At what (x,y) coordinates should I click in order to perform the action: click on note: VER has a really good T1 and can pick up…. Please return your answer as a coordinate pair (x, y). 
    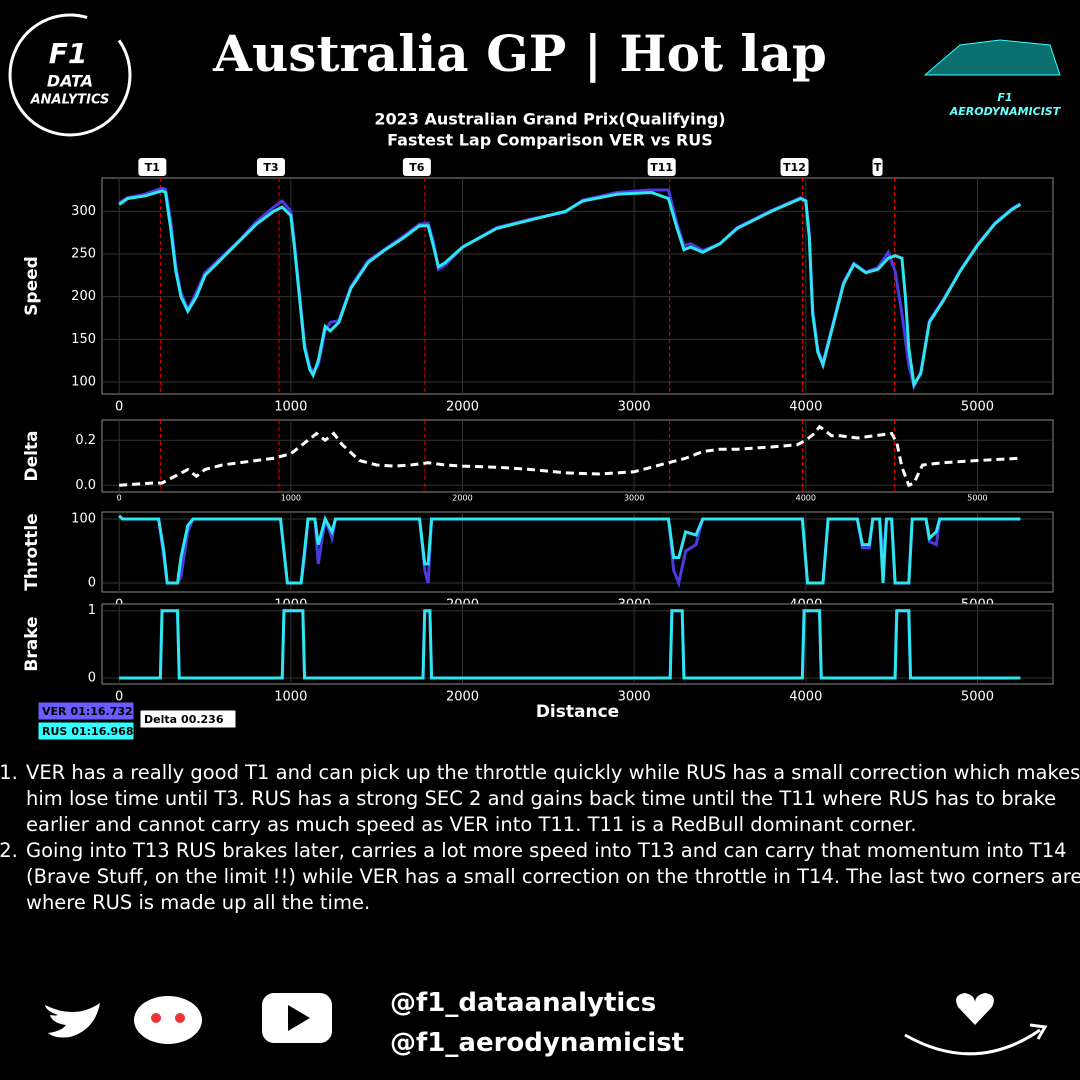
    Looking at the image, I should click on (552, 799).